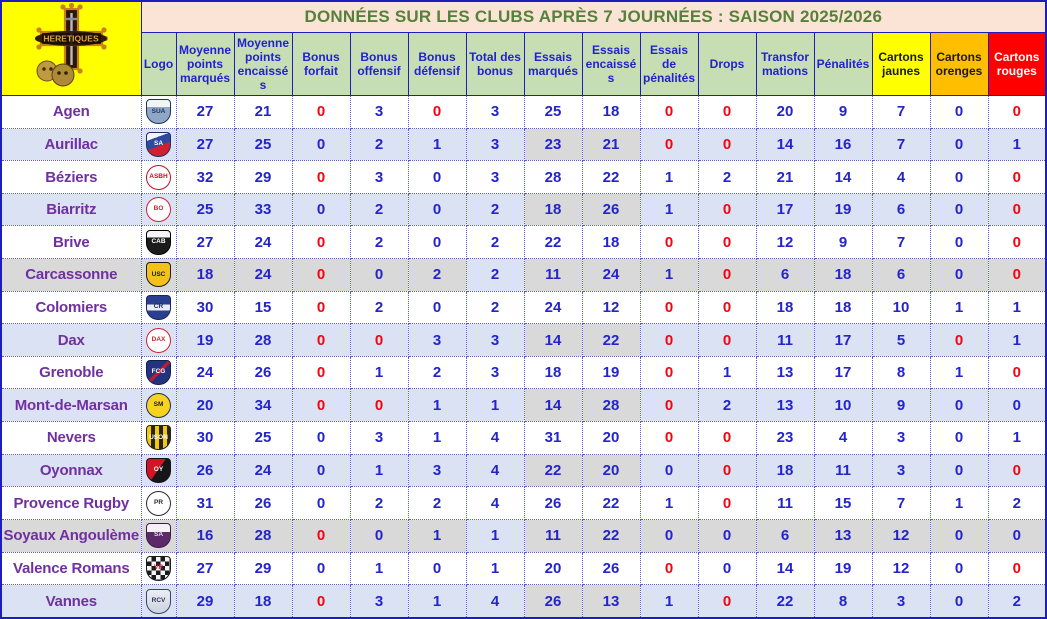  Describe the element at coordinates (158, 438) in the screenshot. I see `club-logo-cell: USON` at that location.